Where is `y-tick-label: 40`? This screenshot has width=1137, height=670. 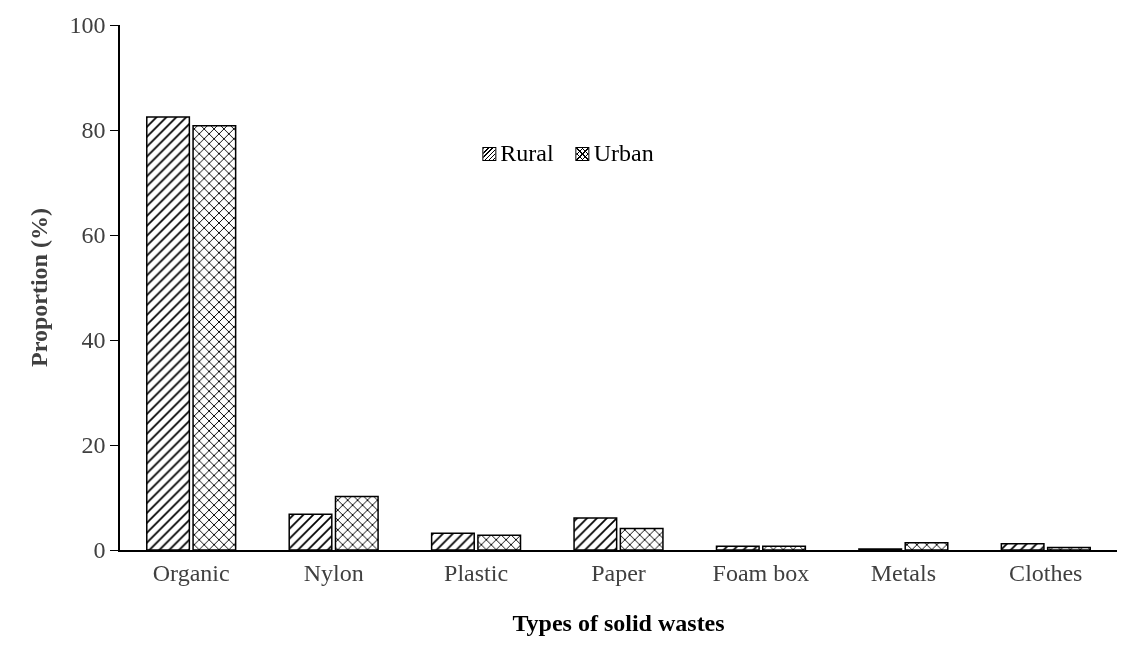 y-tick-label: 40 is located at coordinates (93, 340).